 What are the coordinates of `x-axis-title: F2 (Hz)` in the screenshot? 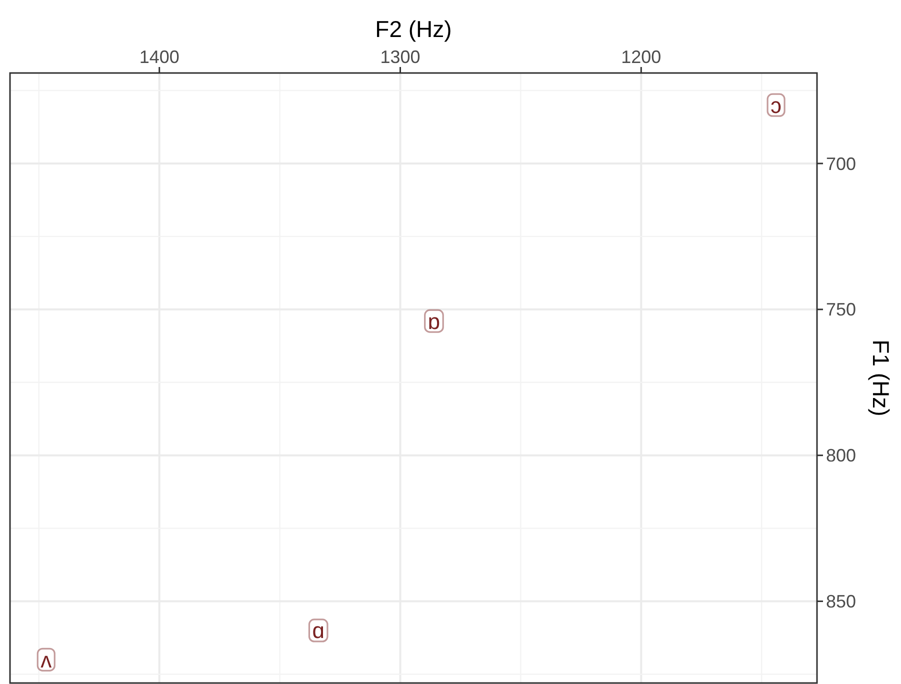 It's located at (413, 29).